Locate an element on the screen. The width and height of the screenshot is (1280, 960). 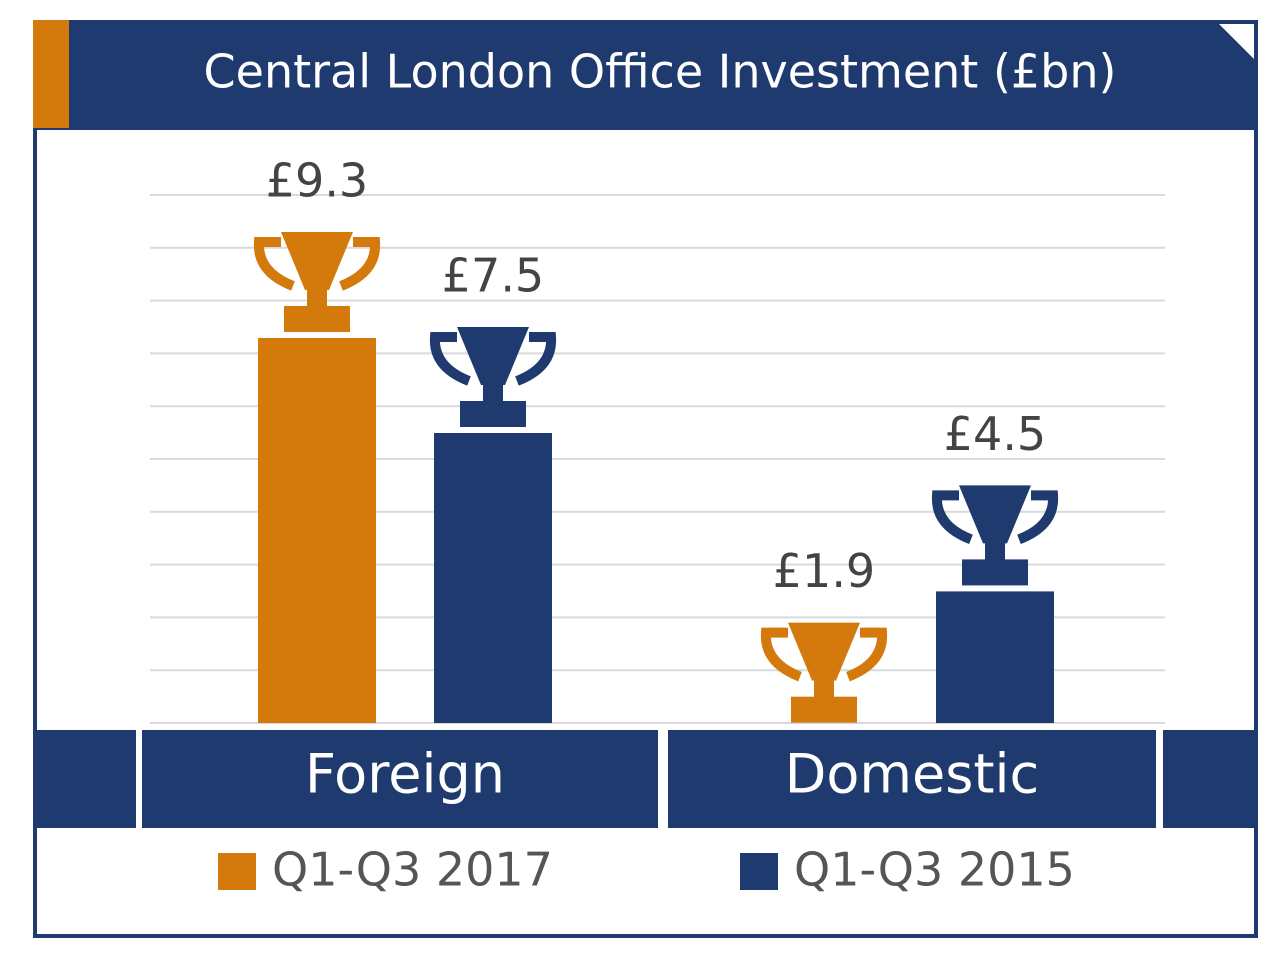
value-label: £9.3 is located at coordinates (317, 180).